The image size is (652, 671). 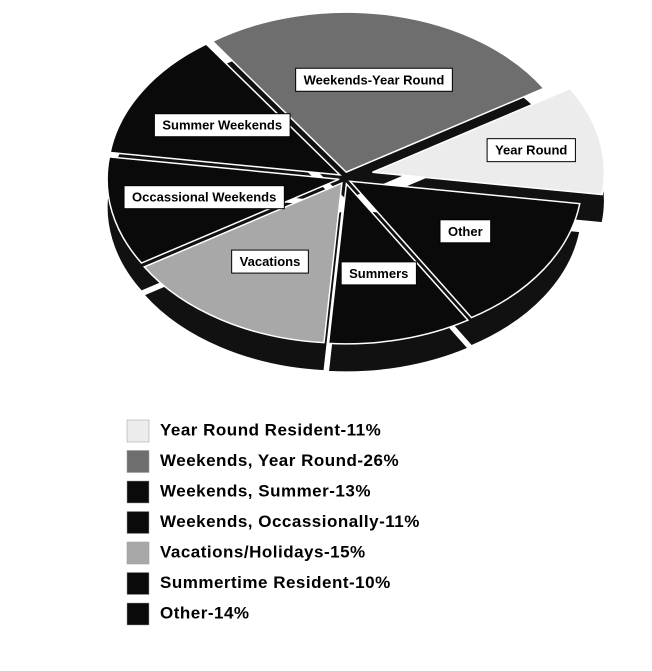 I want to click on slice-label-box: Summers, so click(x=378, y=273).